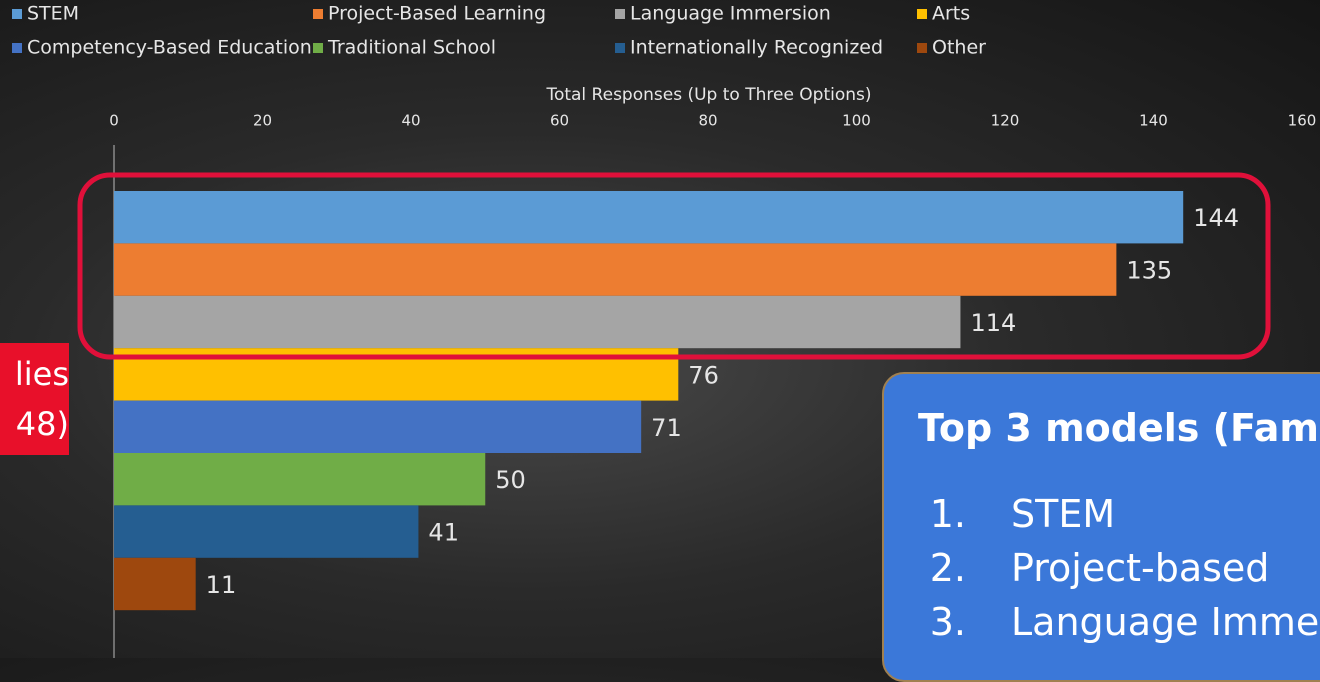  What do you see at coordinates (437, 14) in the screenshot?
I see `legend-label: Project-Based Learning` at bounding box center [437, 14].